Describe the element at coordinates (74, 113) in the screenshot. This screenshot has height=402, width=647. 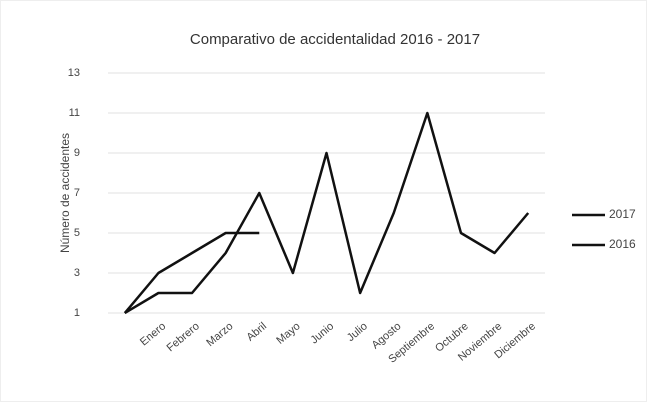
I see `y-tick-label: 11` at that location.